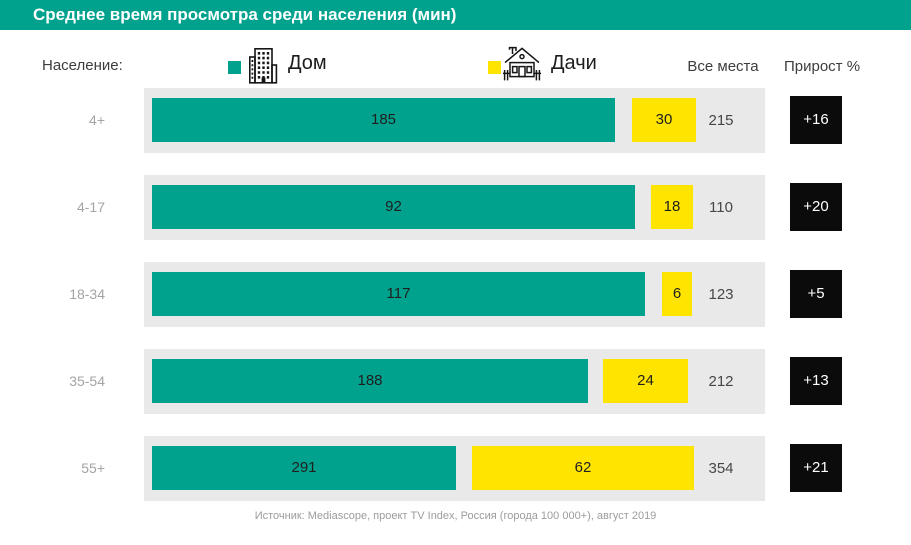 This screenshot has width=911, height=545. I want to click on growth-badge: +20, so click(816, 207).